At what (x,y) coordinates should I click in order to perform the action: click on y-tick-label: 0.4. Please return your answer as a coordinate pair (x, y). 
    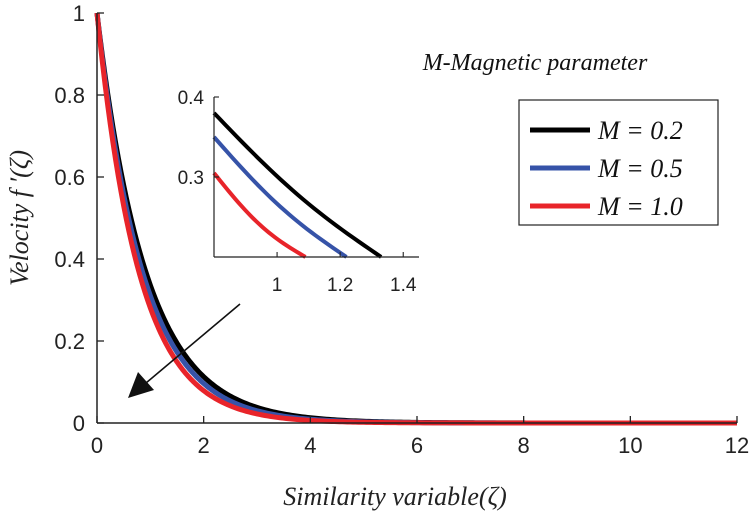
    Looking at the image, I should click on (69, 259).